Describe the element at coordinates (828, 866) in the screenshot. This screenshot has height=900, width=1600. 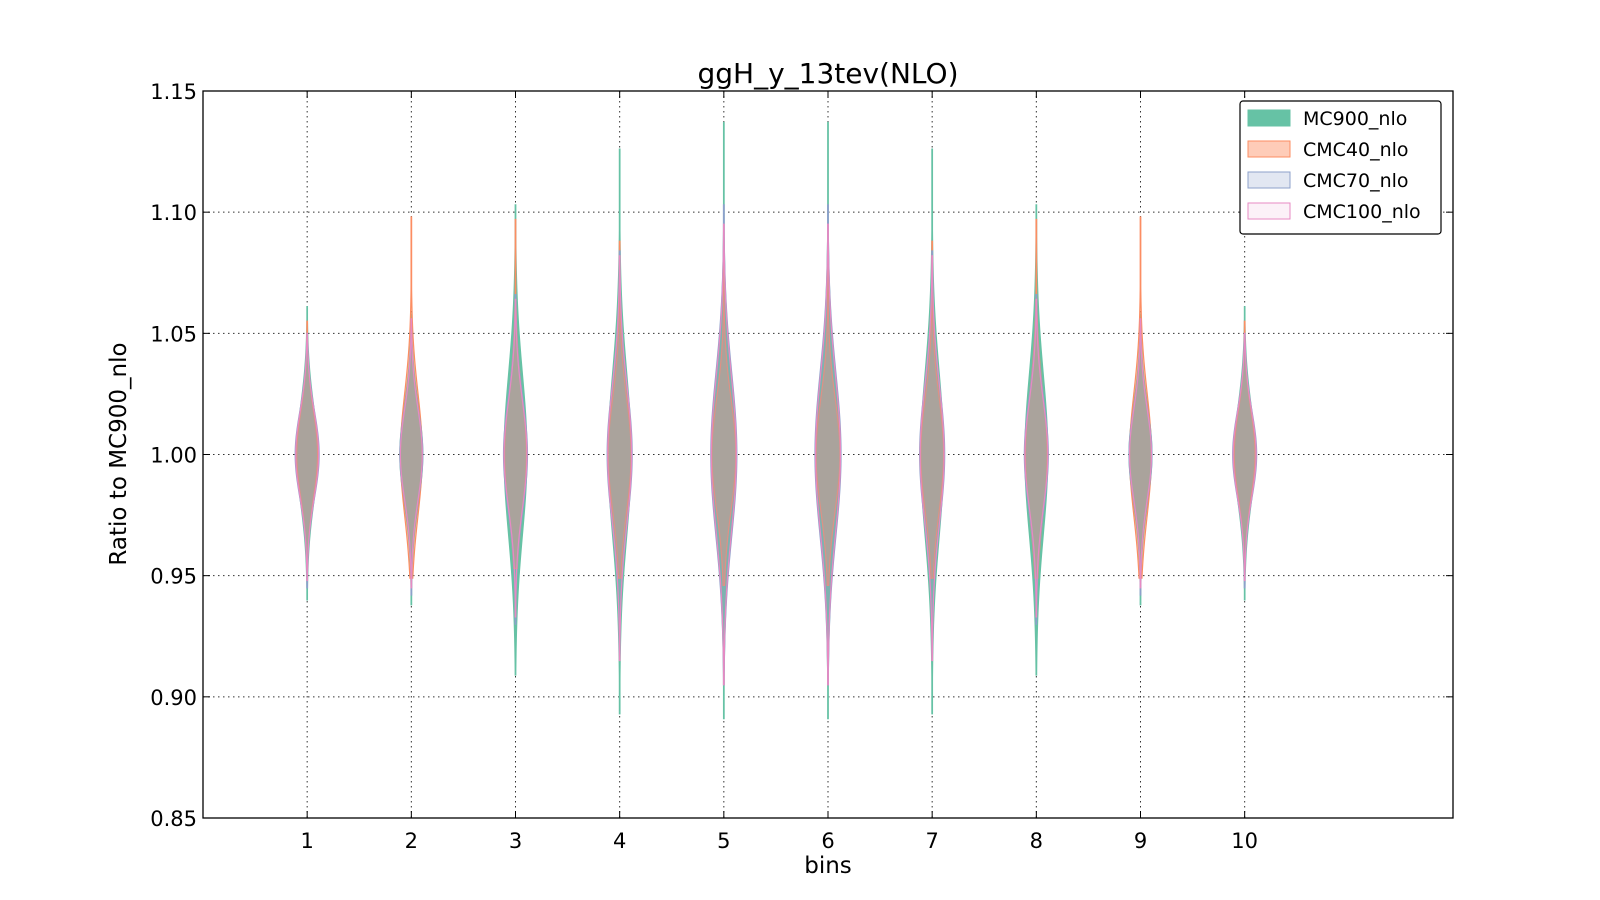
I see `x-axis-label: bins` at that location.